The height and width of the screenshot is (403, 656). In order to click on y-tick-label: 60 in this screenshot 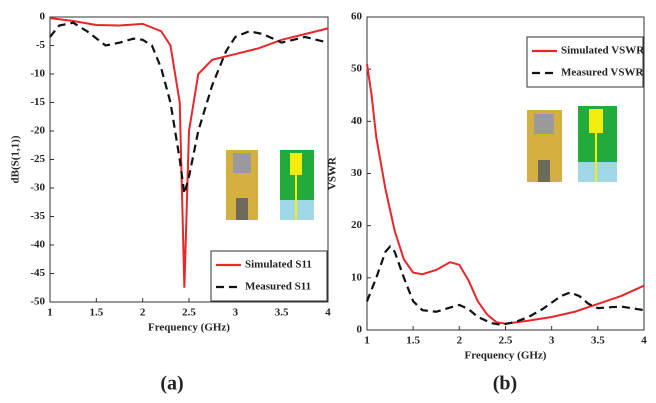, I will do `click(357, 17)`.